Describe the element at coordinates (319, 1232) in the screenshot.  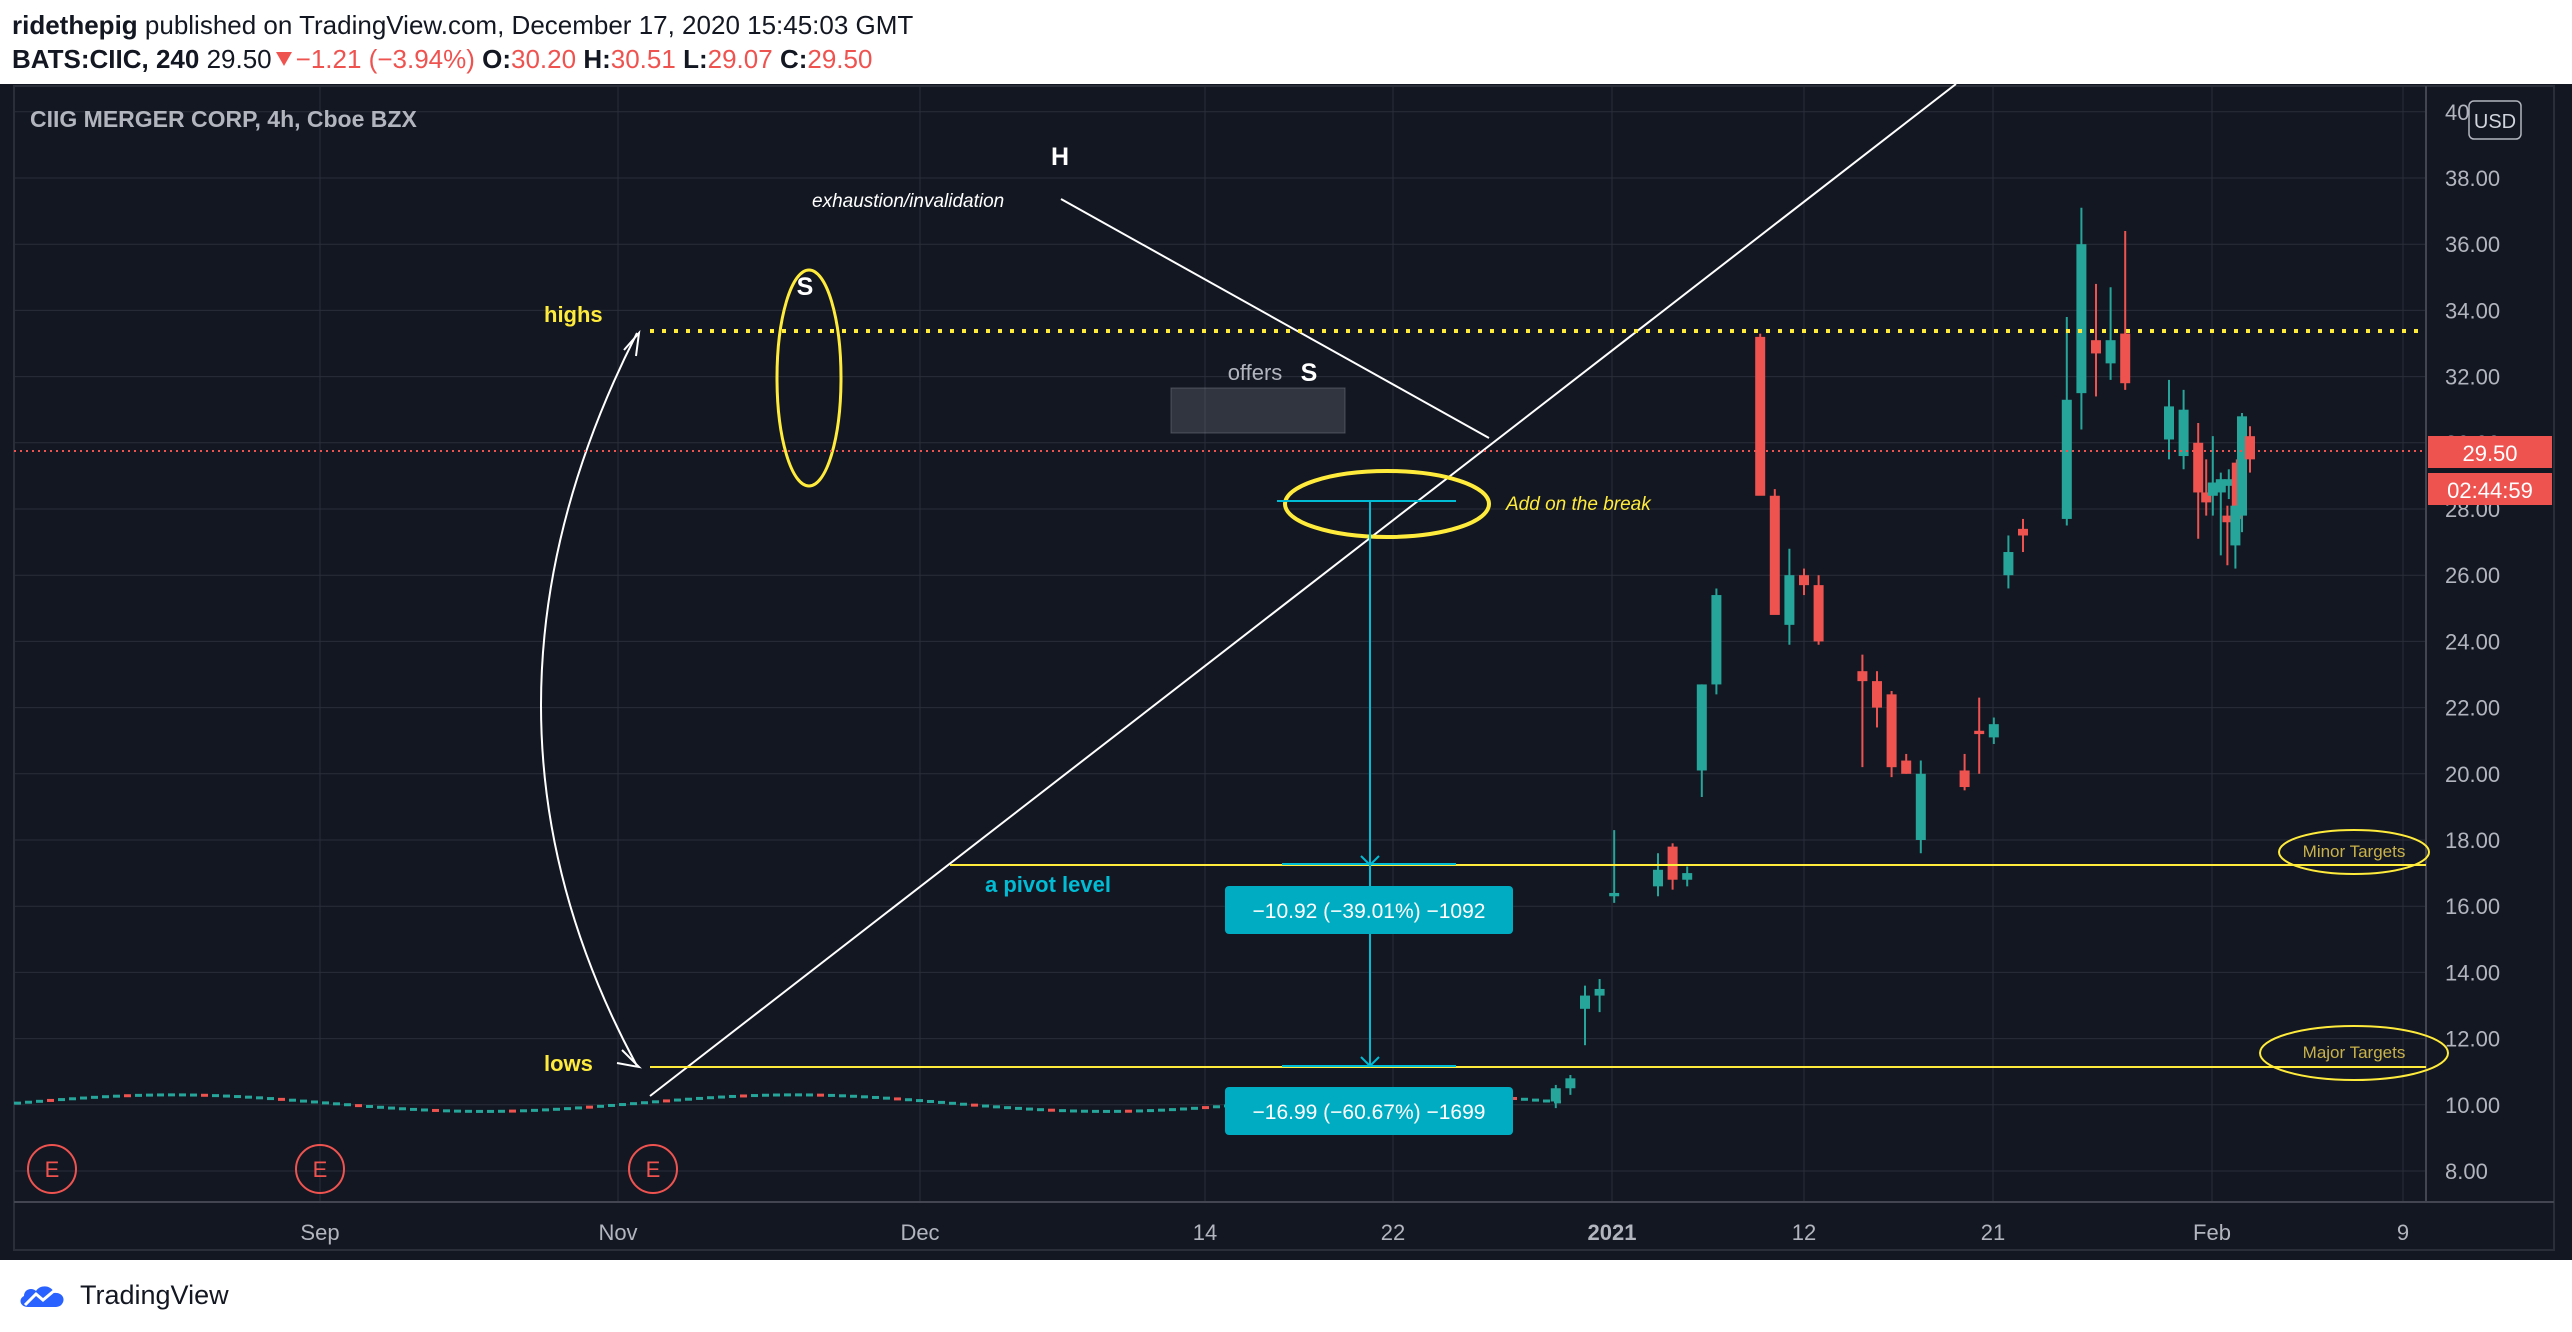
I see `time-tick-label: Sep` at that location.